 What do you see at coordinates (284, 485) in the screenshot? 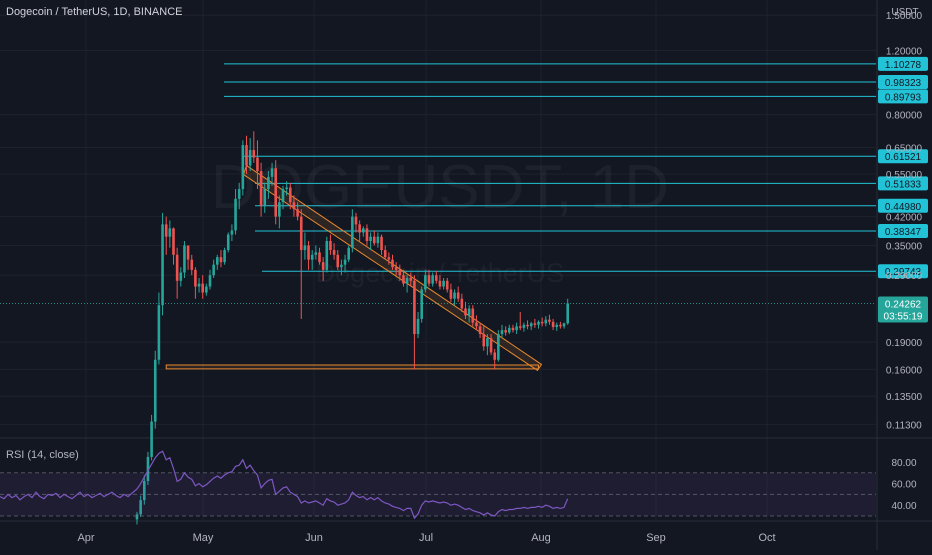
I see `rsi-line` at bounding box center [284, 485].